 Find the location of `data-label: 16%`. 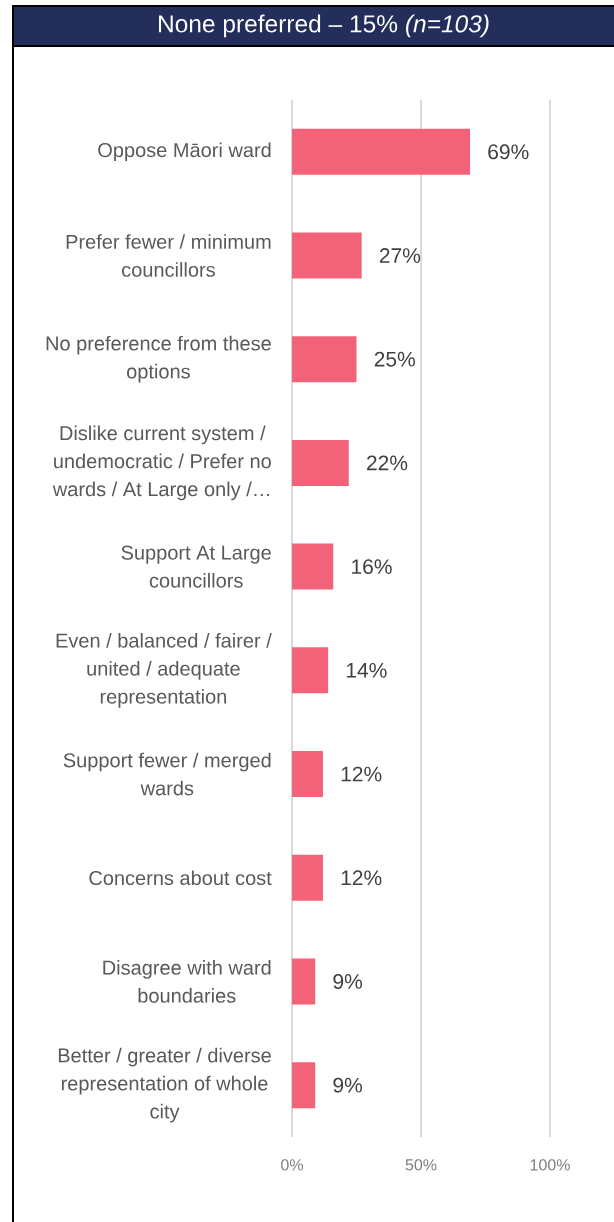

data-label: 16% is located at coordinates (372, 567).